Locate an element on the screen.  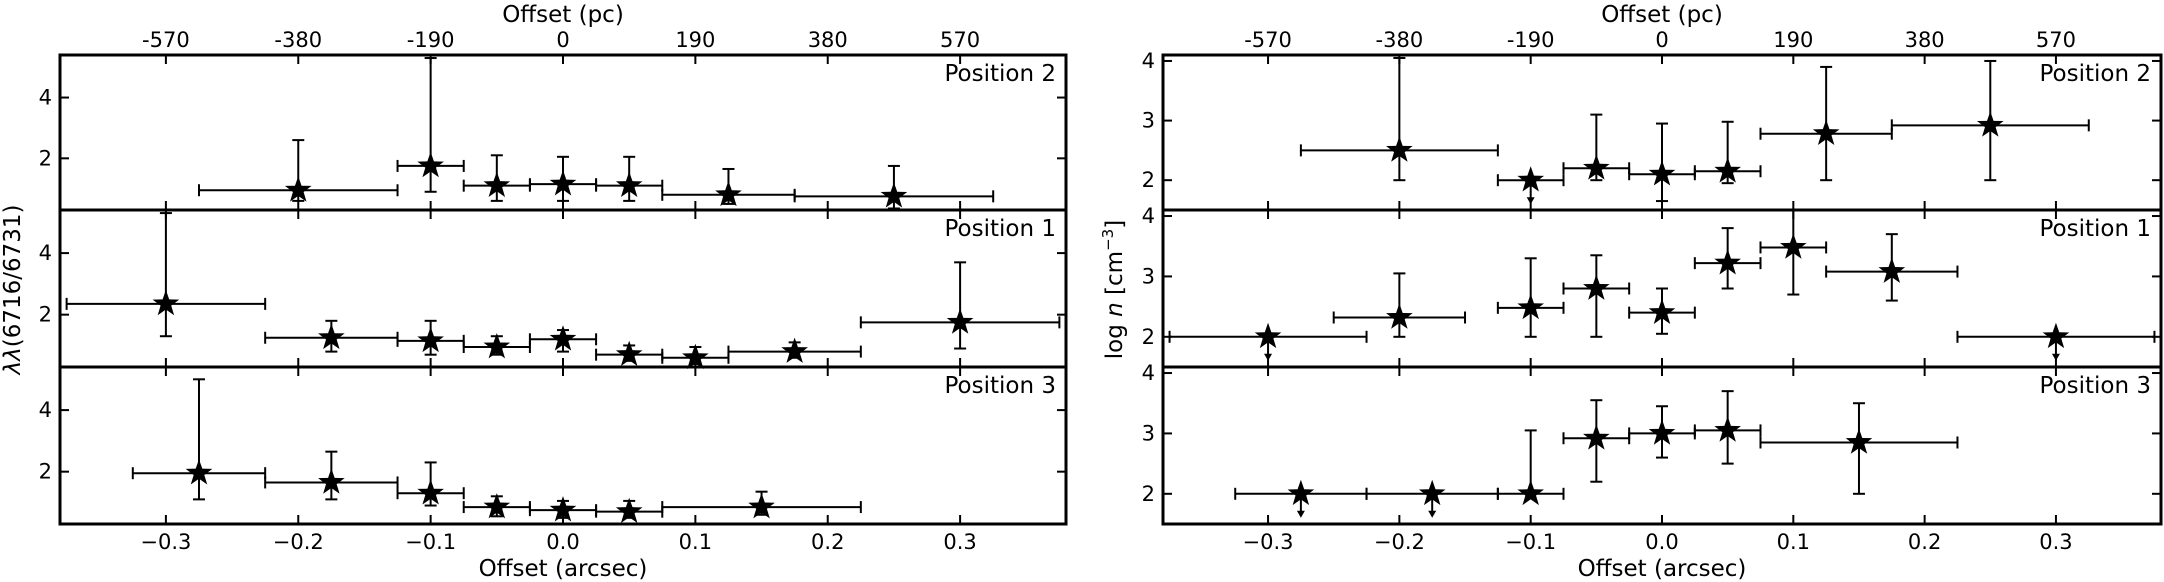
panel-label: Position 1 is located at coordinates (2096, 229).